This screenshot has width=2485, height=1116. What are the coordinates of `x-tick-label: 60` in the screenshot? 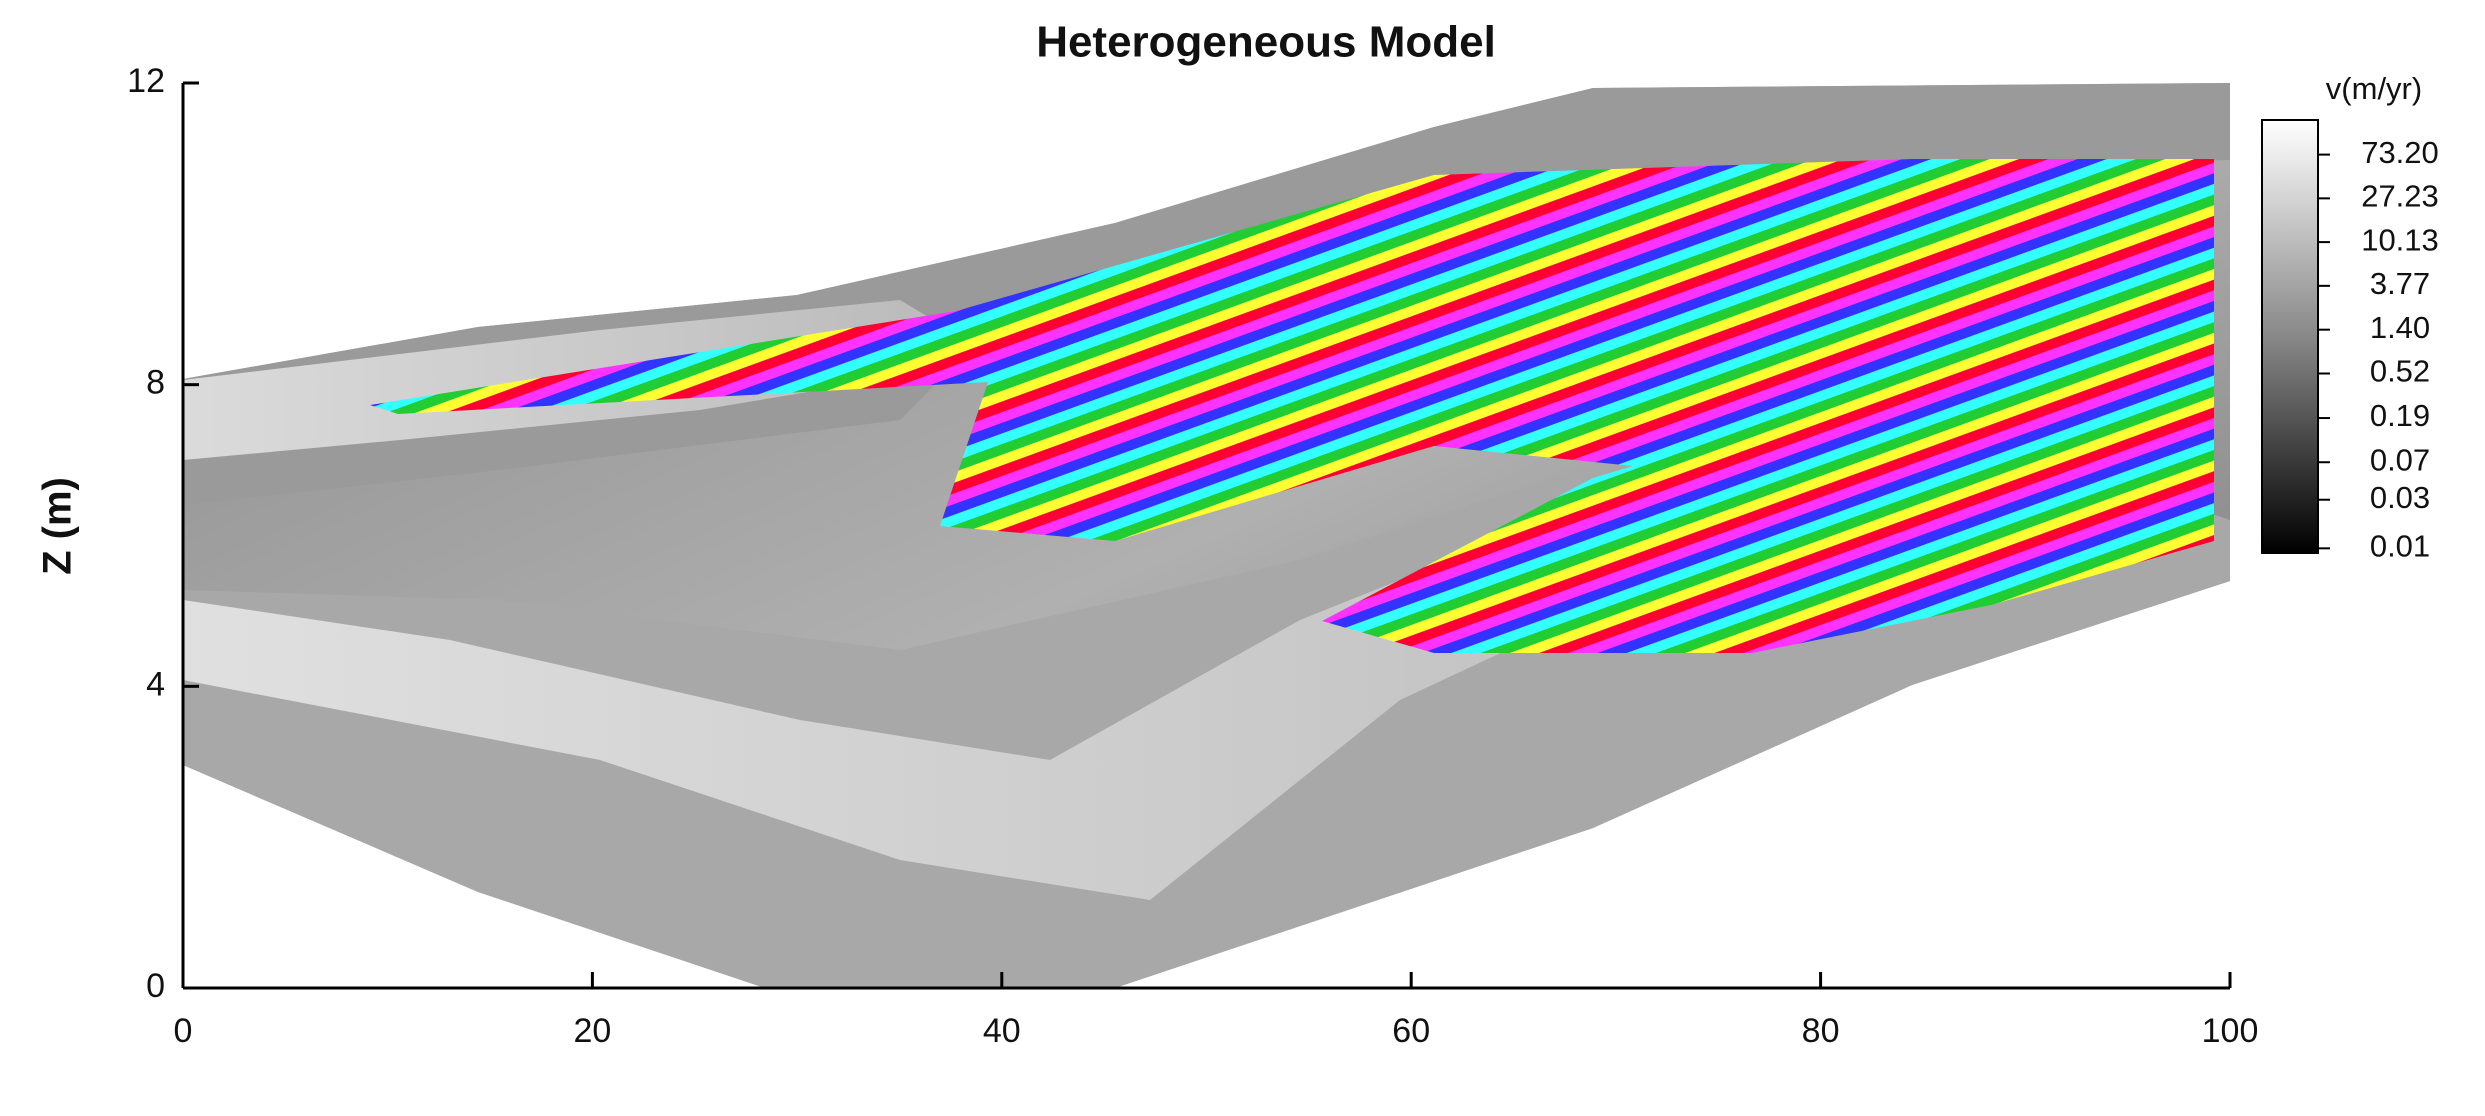 It's located at (1411, 1031).